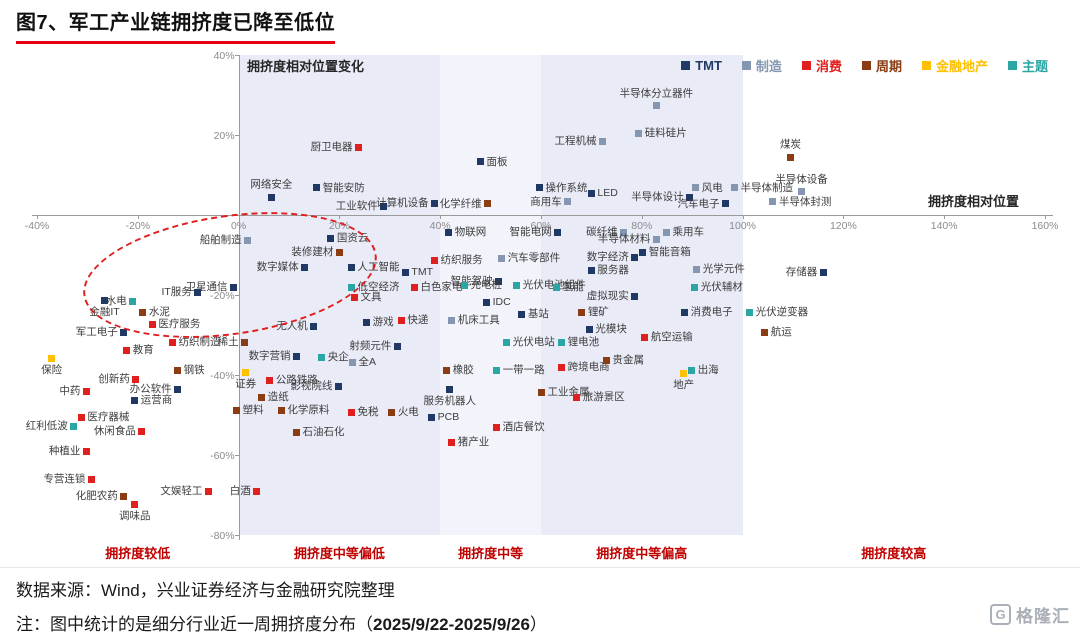 The image size is (1080, 633). Describe the element at coordinates (64, 478) in the screenshot. I see `data-point-label: 专营连锁` at that location.